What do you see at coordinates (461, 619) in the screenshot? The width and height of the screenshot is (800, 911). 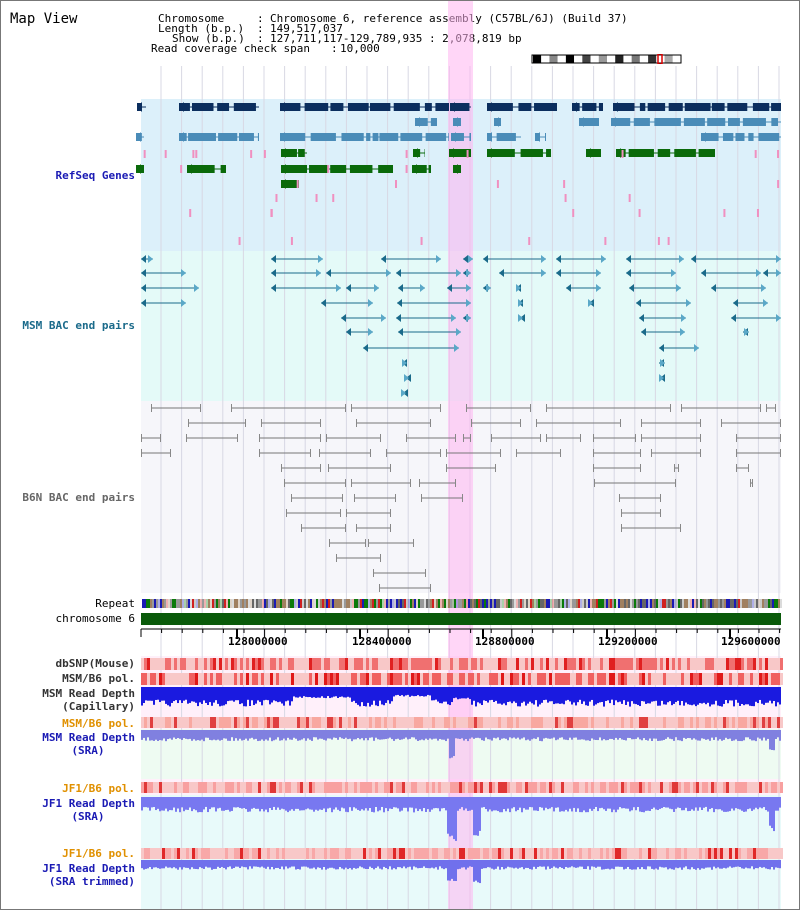 I see `chromosome-bar` at bounding box center [461, 619].